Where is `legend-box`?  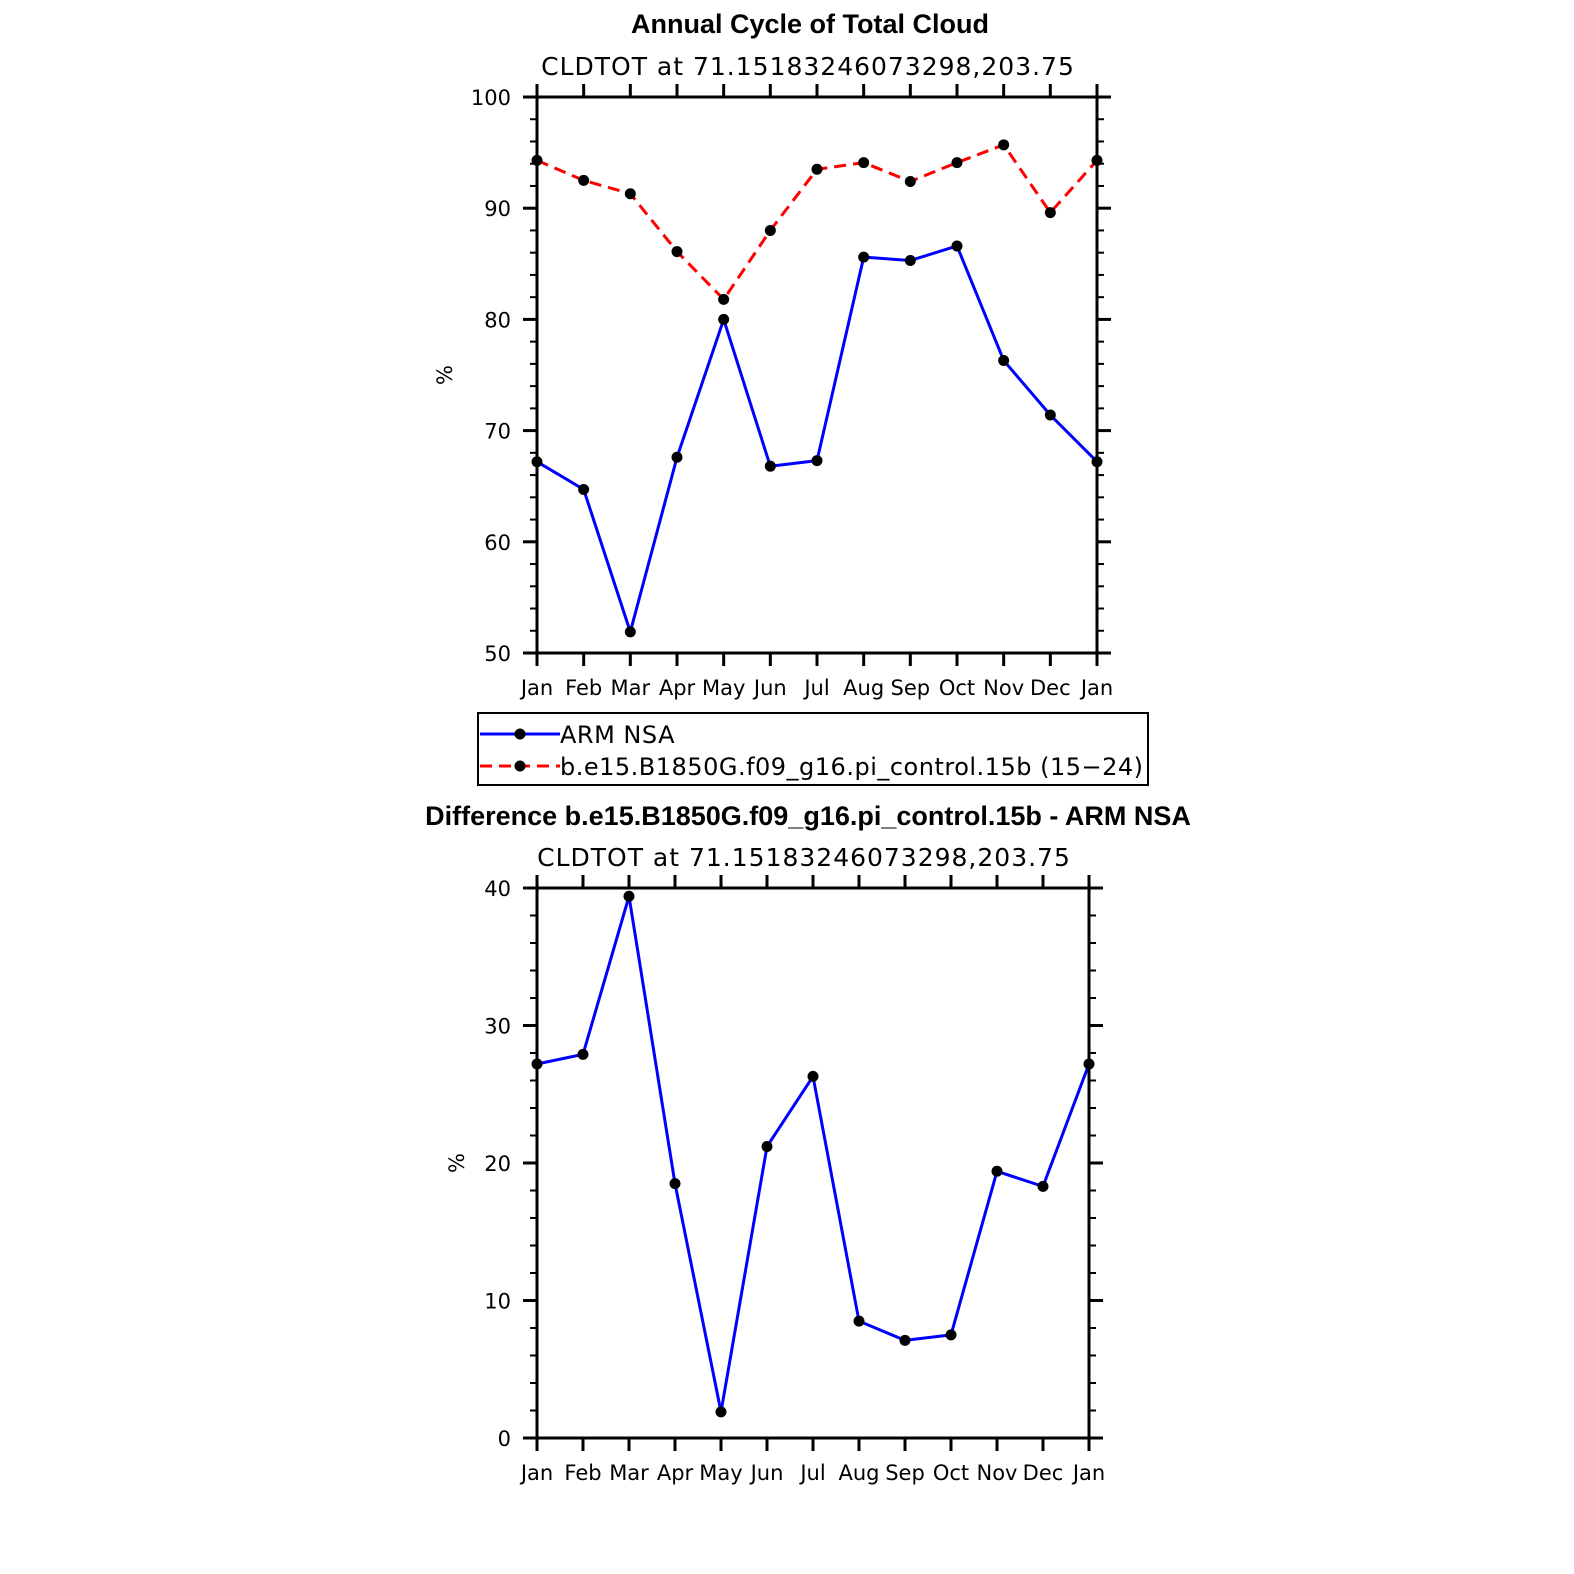
legend-box is located at coordinates (813, 749).